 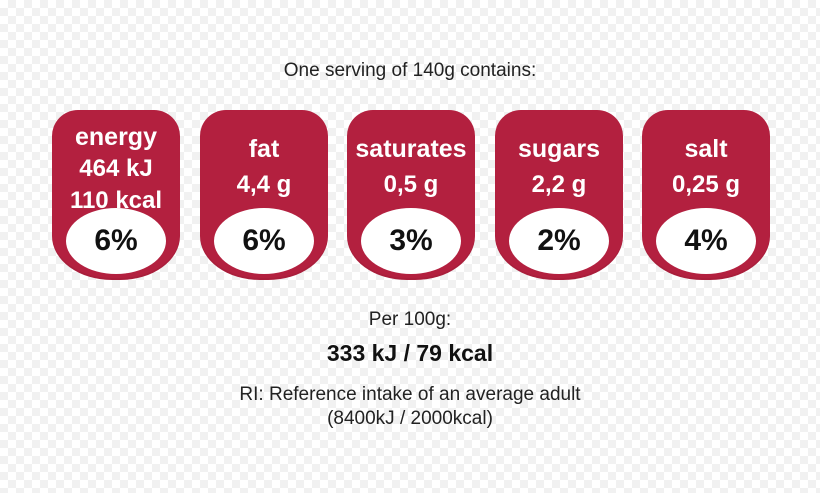 What do you see at coordinates (410, 319) in the screenshot?
I see `per-100g-label: Per 100g:` at bounding box center [410, 319].